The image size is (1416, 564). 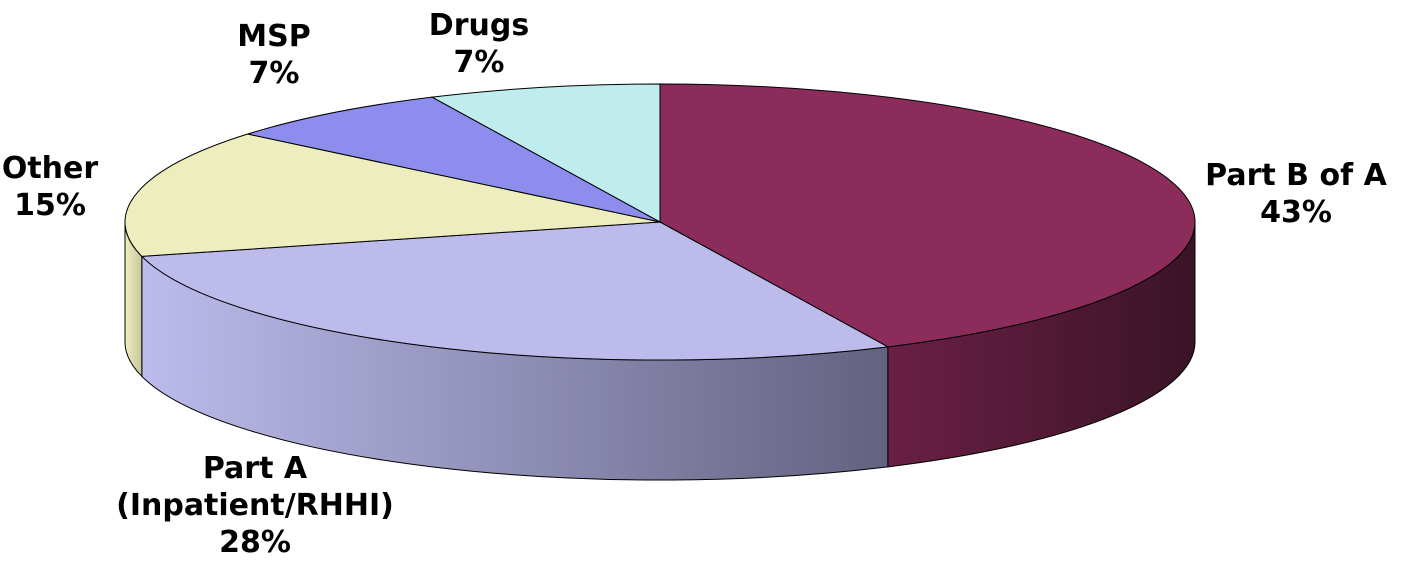 What do you see at coordinates (255, 468) in the screenshot?
I see `data-label-name: Part A` at bounding box center [255, 468].